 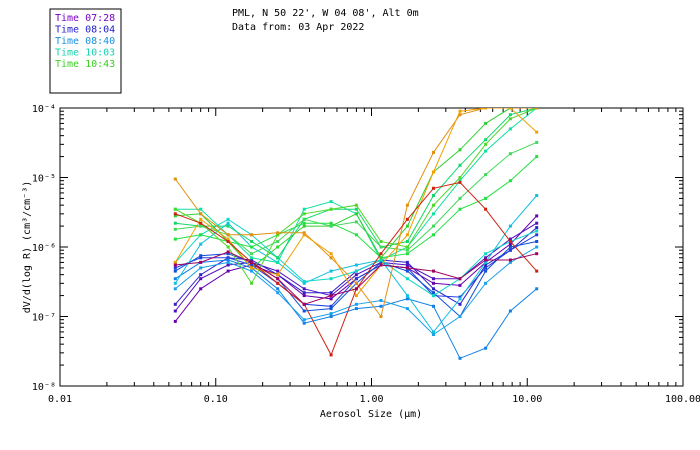 I want to click on legend-entry: Time 08:40, so click(x=85, y=41).